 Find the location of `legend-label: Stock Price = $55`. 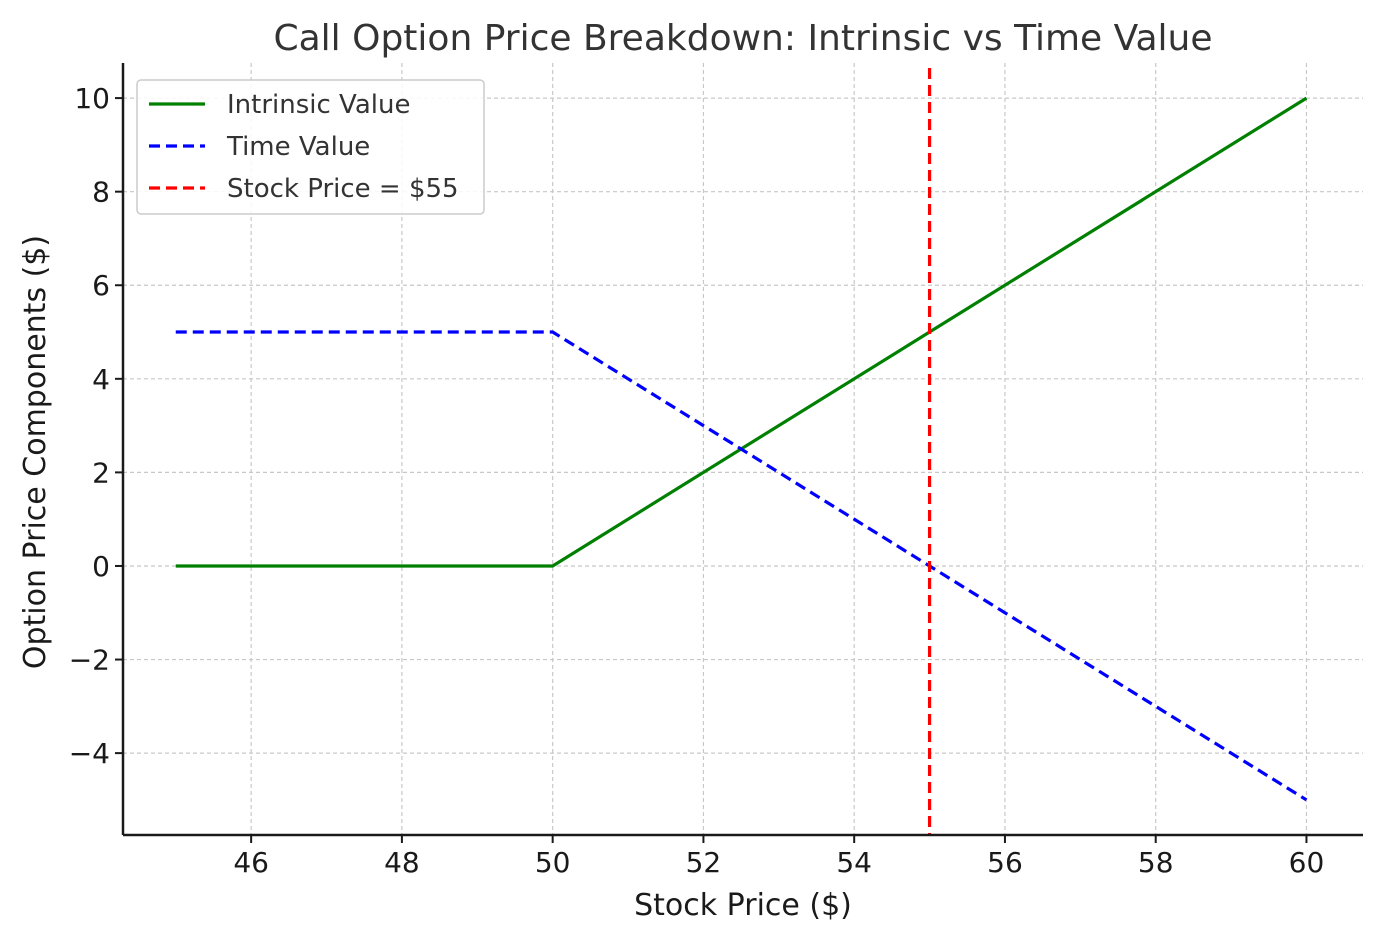

legend-label: Stock Price = $55 is located at coordinates (343, 189).